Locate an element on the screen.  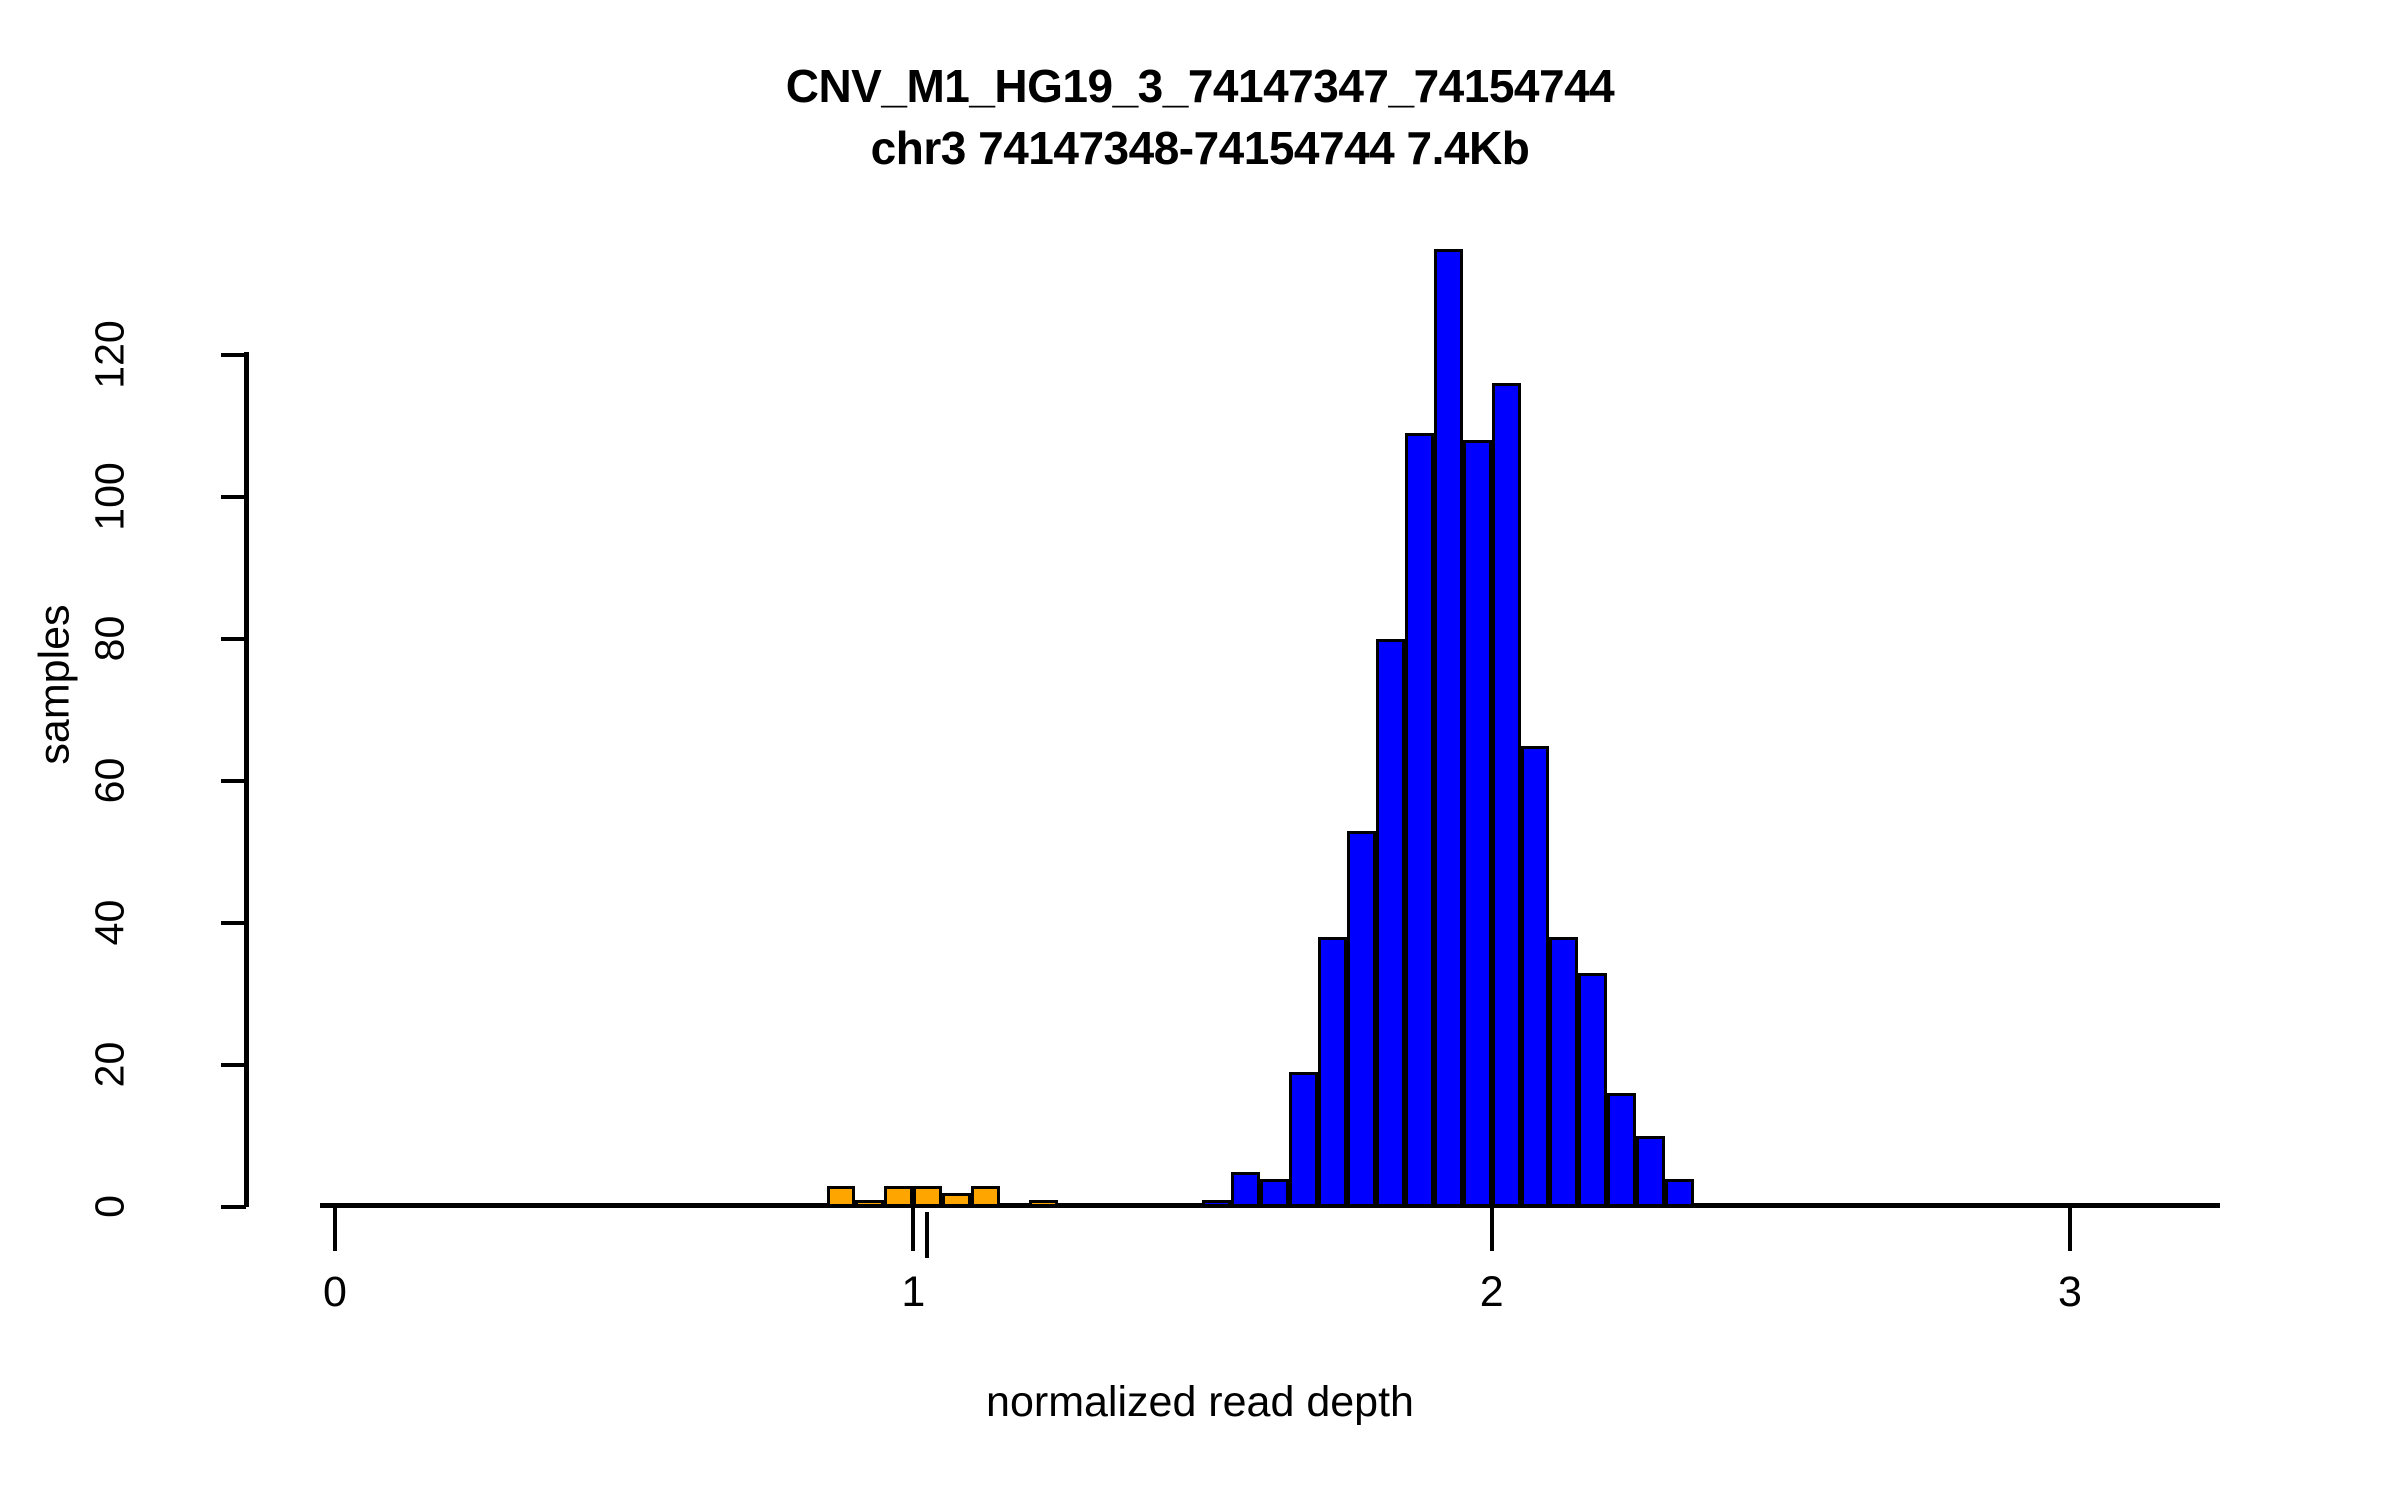
x-tick-label: 1 is located at coordinates (913, 1292).